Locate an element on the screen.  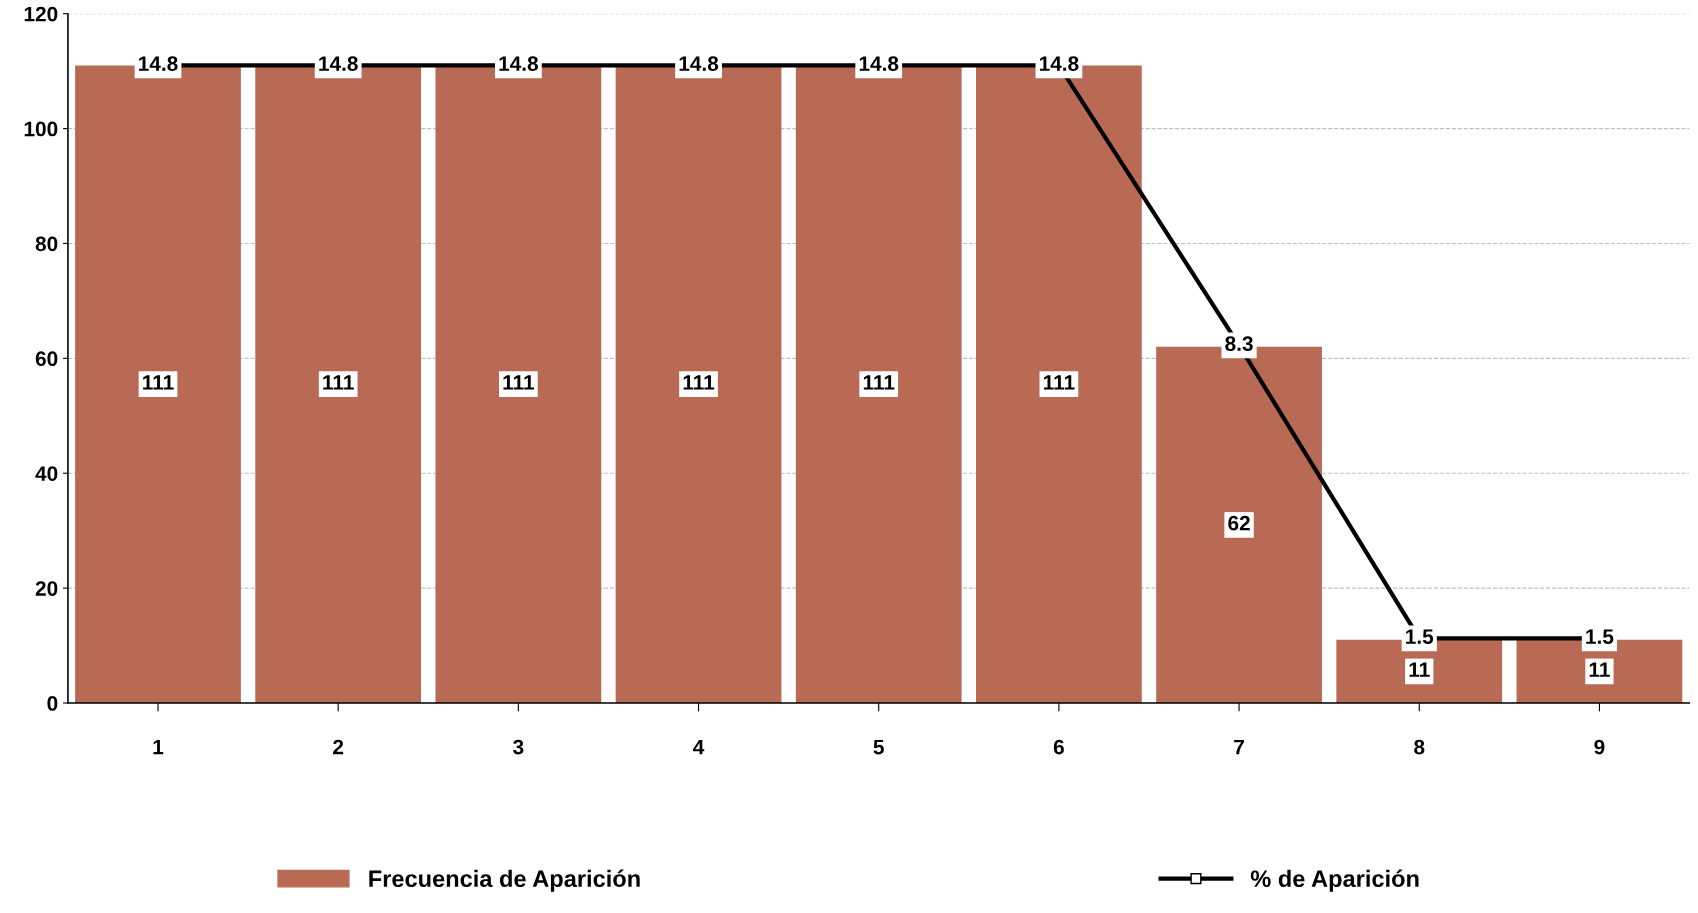
x-tick-label: 2 is located at coordinates (338, 747).